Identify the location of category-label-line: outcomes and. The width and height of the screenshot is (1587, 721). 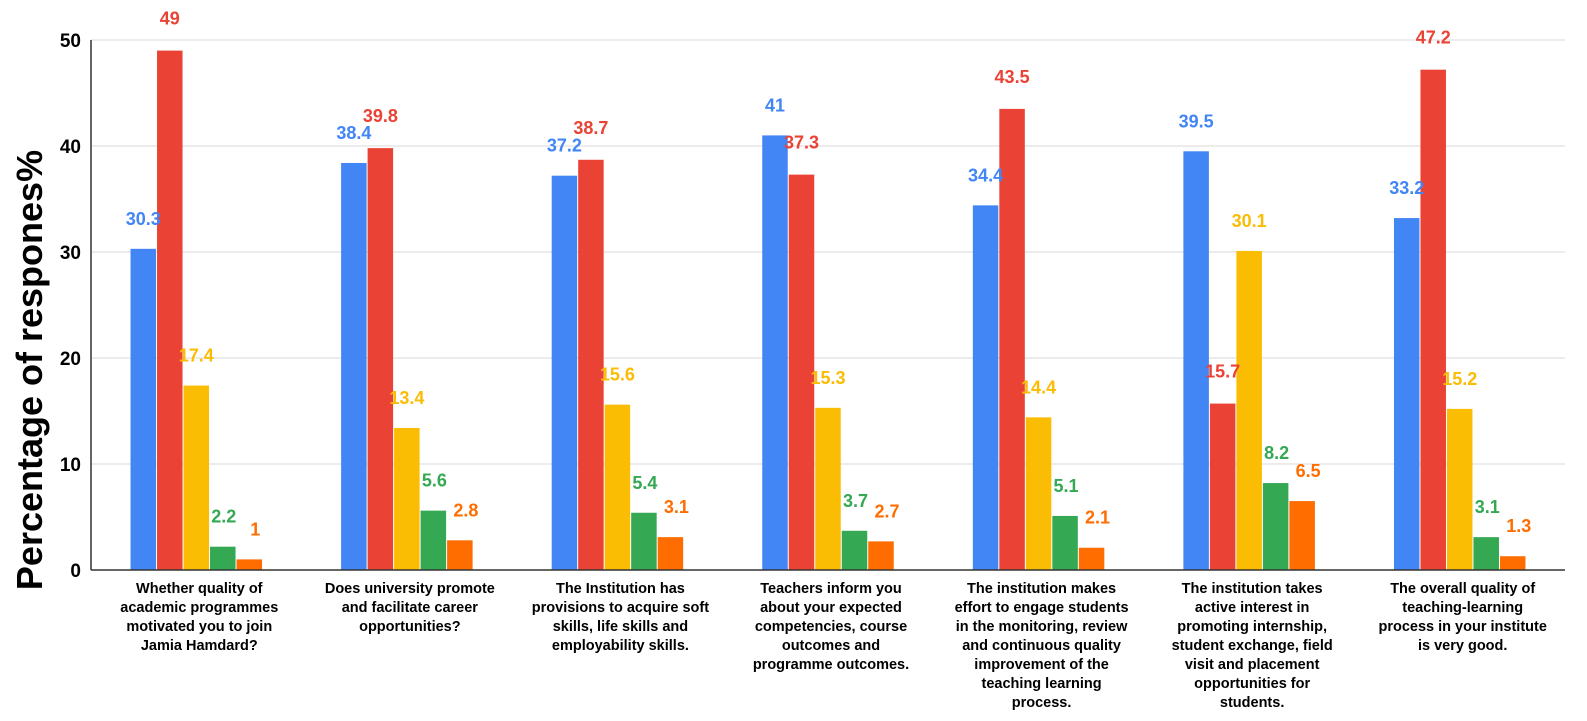
(831, 646).